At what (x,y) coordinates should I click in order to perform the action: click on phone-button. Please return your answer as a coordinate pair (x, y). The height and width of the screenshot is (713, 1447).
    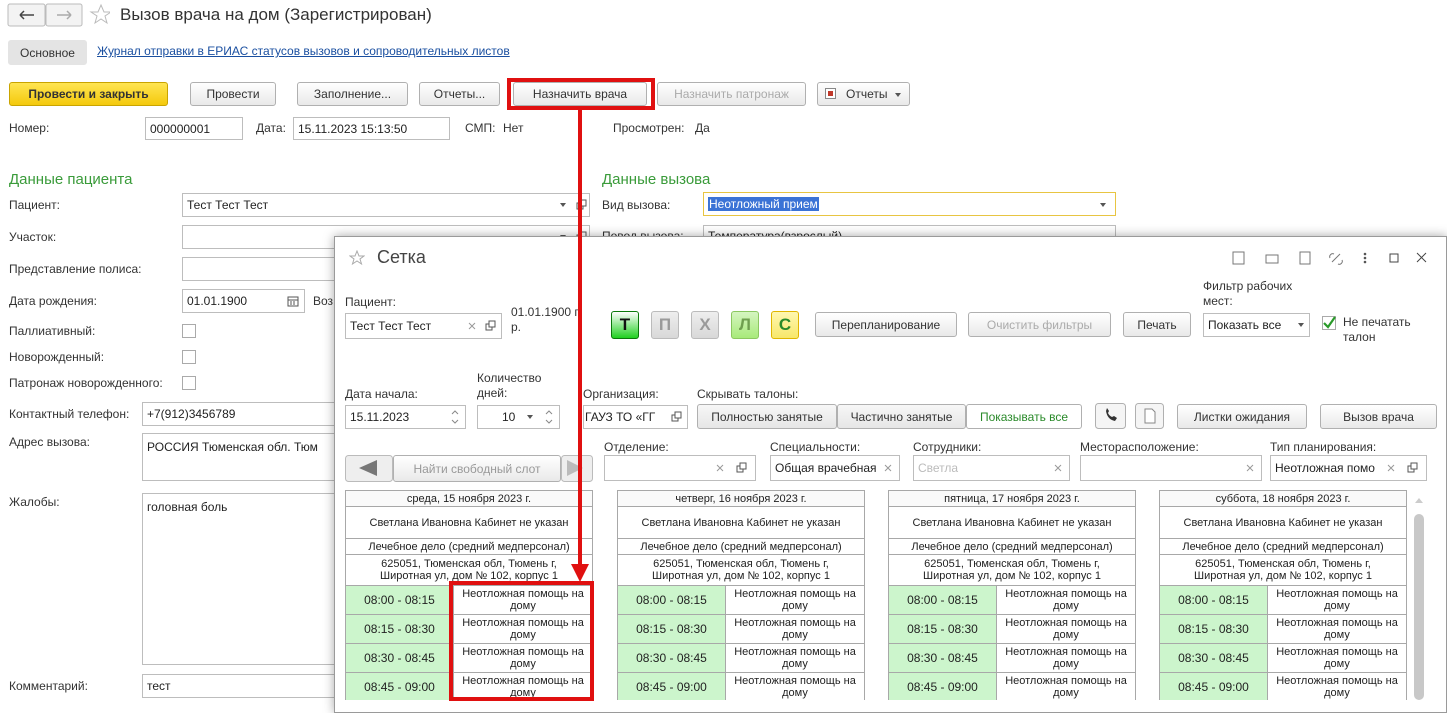
    Looking at the image, I should click on (1110, 416).